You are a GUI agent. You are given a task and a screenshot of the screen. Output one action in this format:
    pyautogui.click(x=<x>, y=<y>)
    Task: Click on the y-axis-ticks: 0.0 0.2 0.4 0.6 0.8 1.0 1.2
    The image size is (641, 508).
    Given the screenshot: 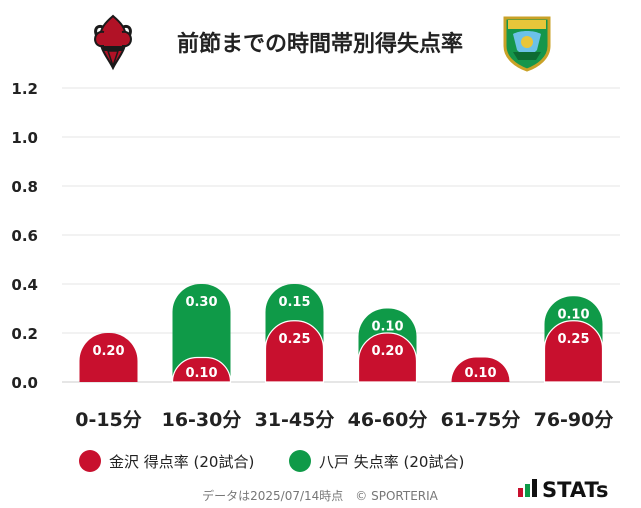 What is the action you would take?
    pyautogui.click(x=24, y=236)
    